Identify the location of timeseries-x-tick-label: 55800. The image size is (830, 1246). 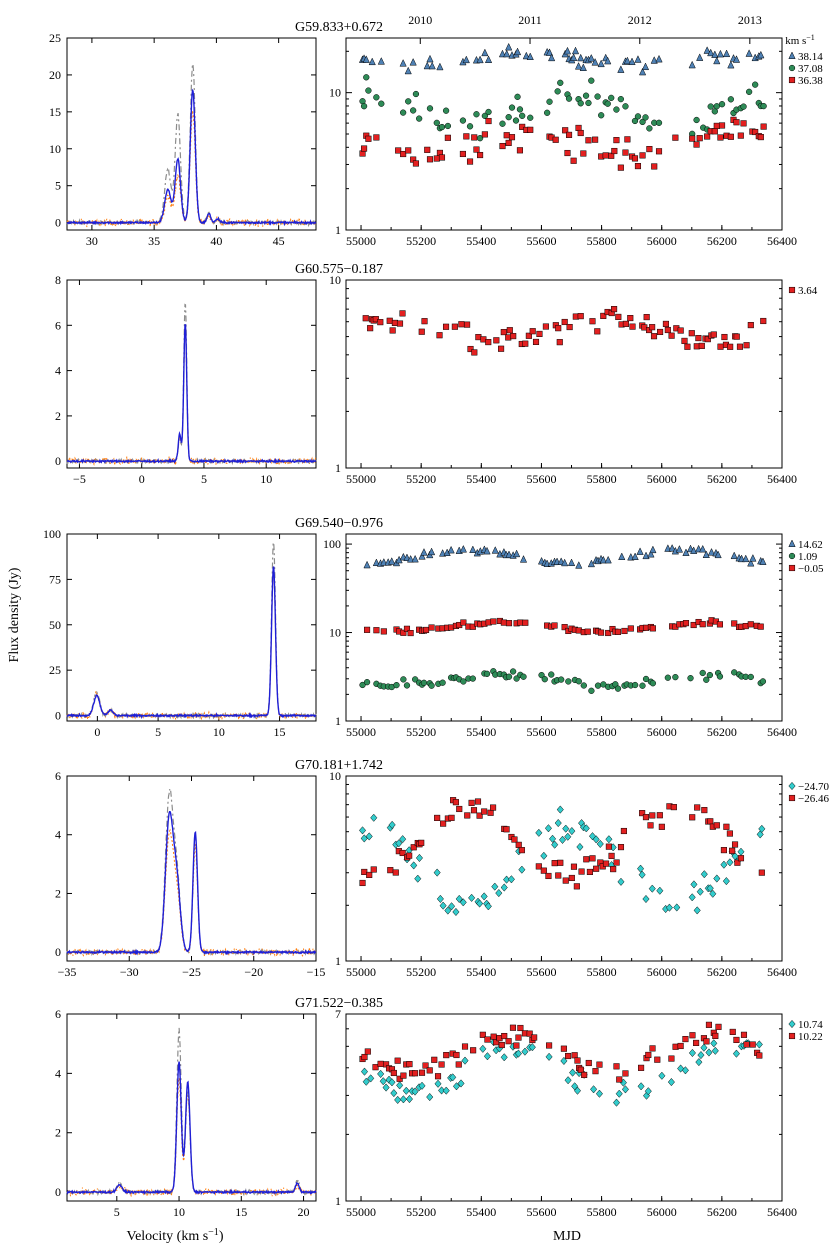
(602, 479).